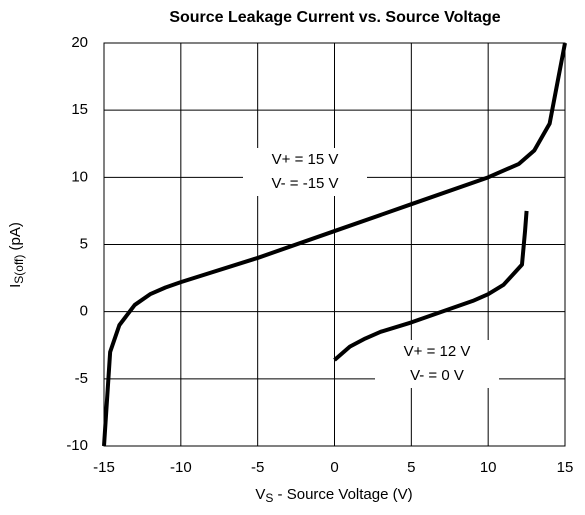 The width and height of the screenshot is (585, 515). What do you see at coordinates (342, 494) in the screenshot?
I see `x-label-rest: - Source Voltage (V)` at bounding box center [342, 494].